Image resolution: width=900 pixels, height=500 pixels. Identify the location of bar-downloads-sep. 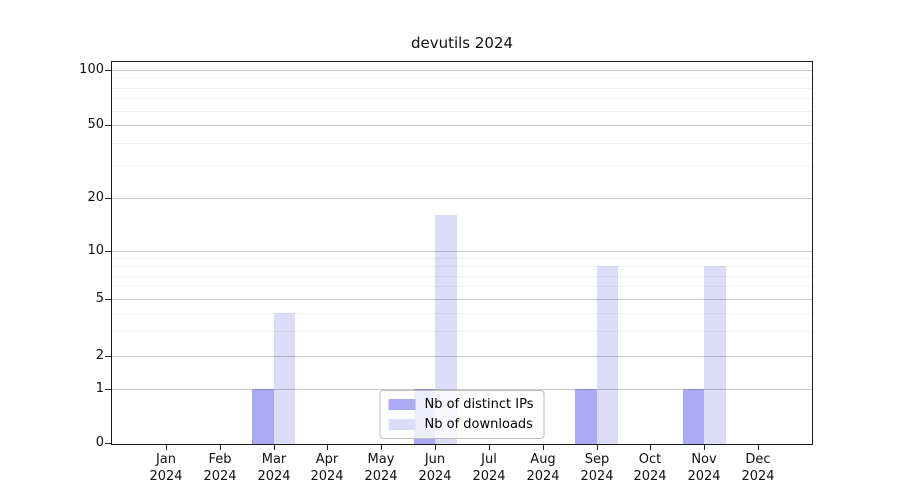
(607, 355).